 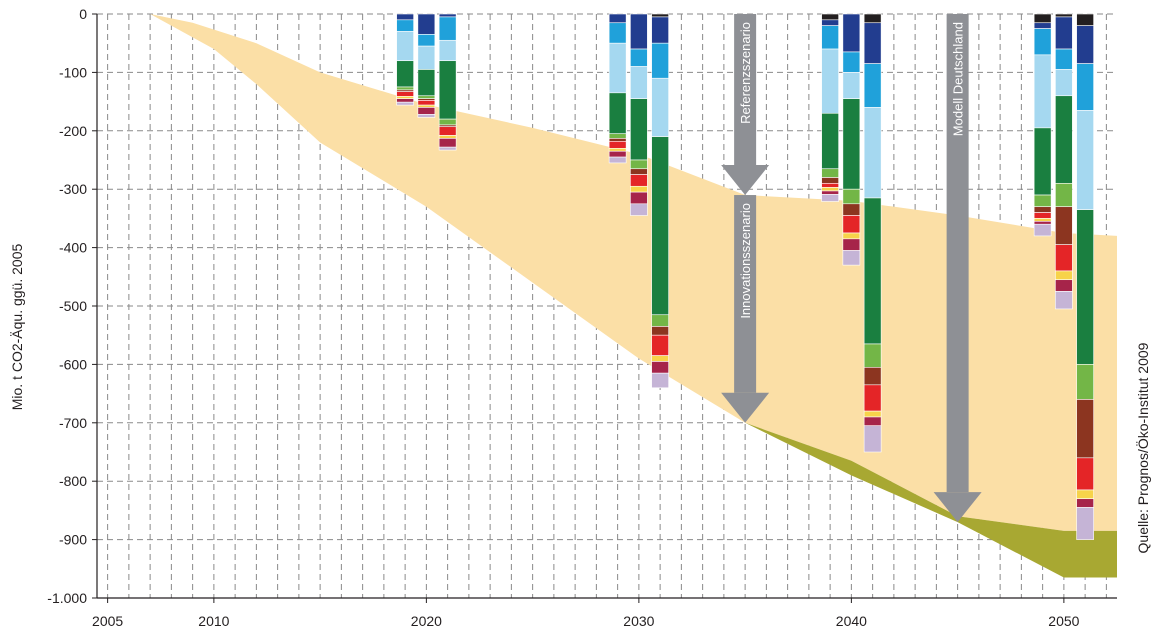 What do you see at coordinates (73, 481) in the screenshot?
I see `y-tick-label: -800` at bounding box center [73, 481].